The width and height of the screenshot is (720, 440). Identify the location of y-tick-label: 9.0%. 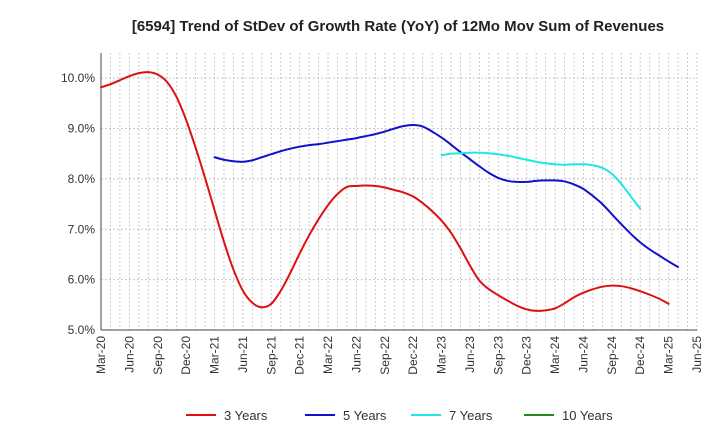
(82, 129).